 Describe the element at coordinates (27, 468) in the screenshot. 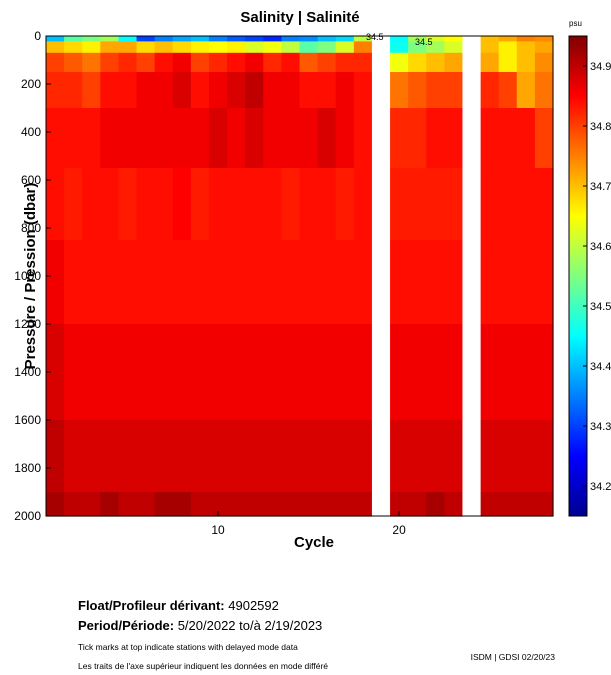

I see `y-tick-label: 1800` at that location.